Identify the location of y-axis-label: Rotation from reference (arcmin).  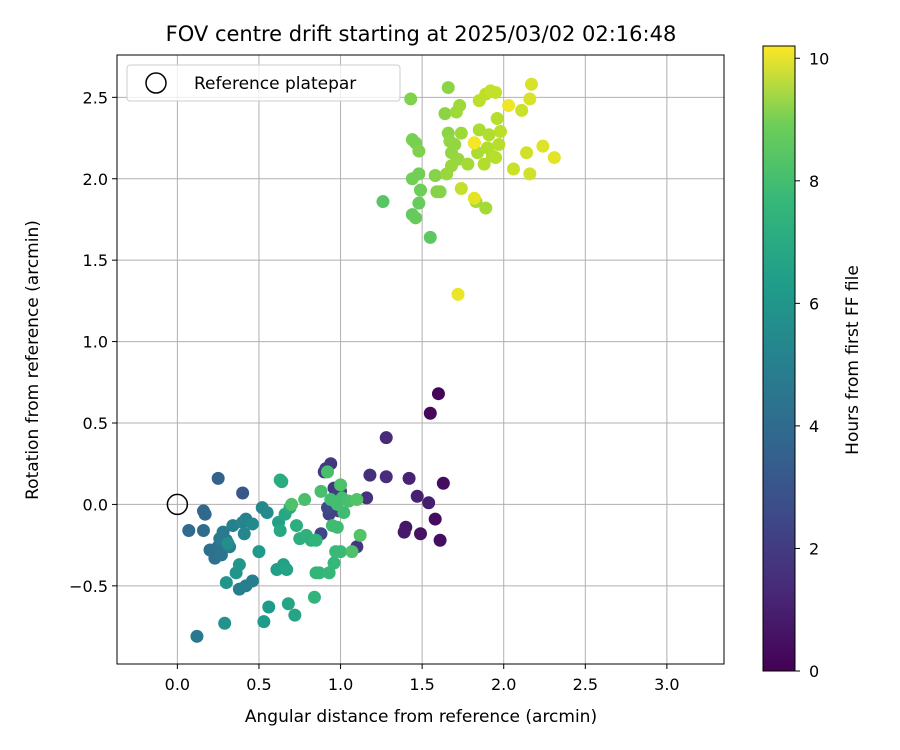
(33, 360).